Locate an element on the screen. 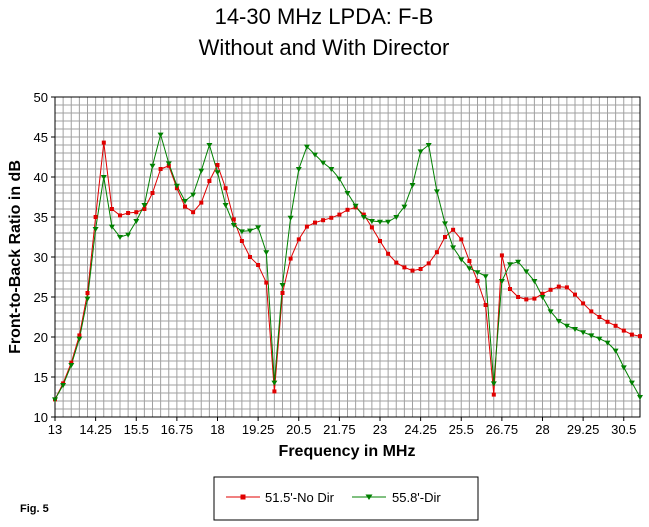  y-tick-label: 25 is located at coordinates (41, 297).